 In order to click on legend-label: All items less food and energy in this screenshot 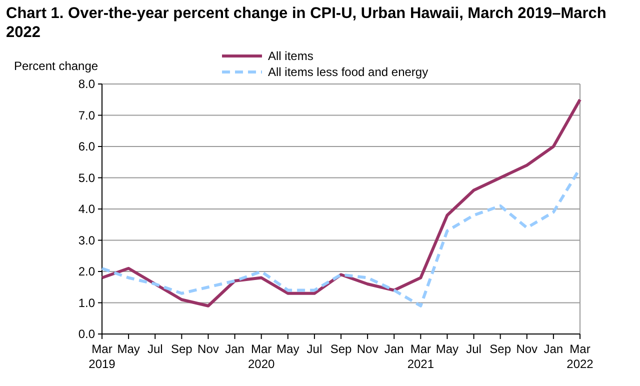, I will do `click(348, 72)`.